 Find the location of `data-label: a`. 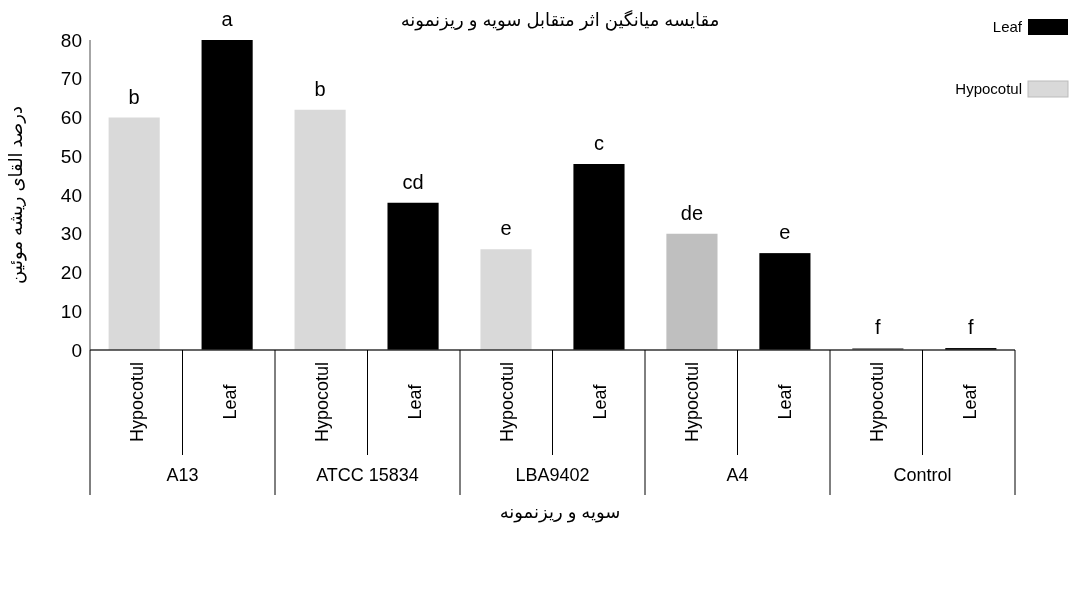

data-label: a is located at coordinates (227, 19).